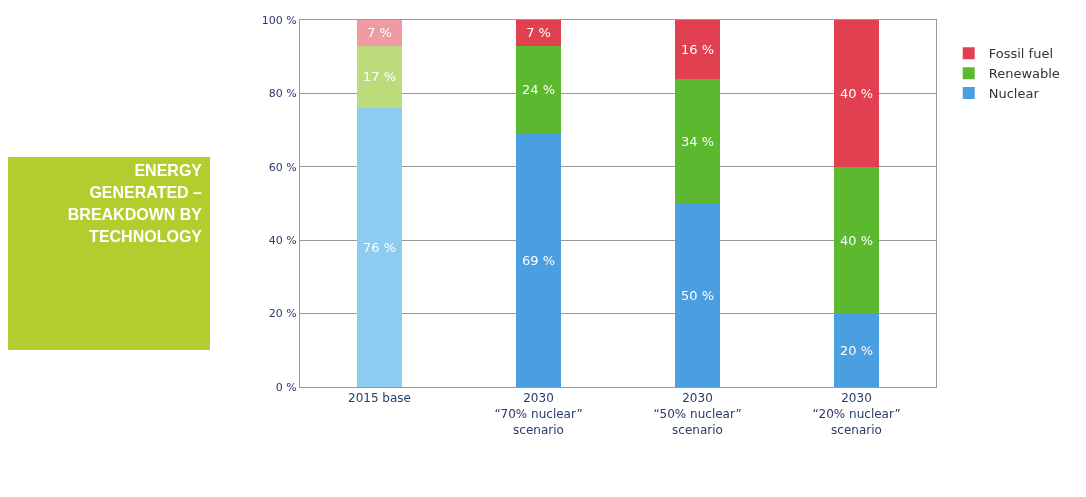  Describe the element at coordinates (286, 387) in the screenshot. I see `y-tick-label: 0 %` at that location.